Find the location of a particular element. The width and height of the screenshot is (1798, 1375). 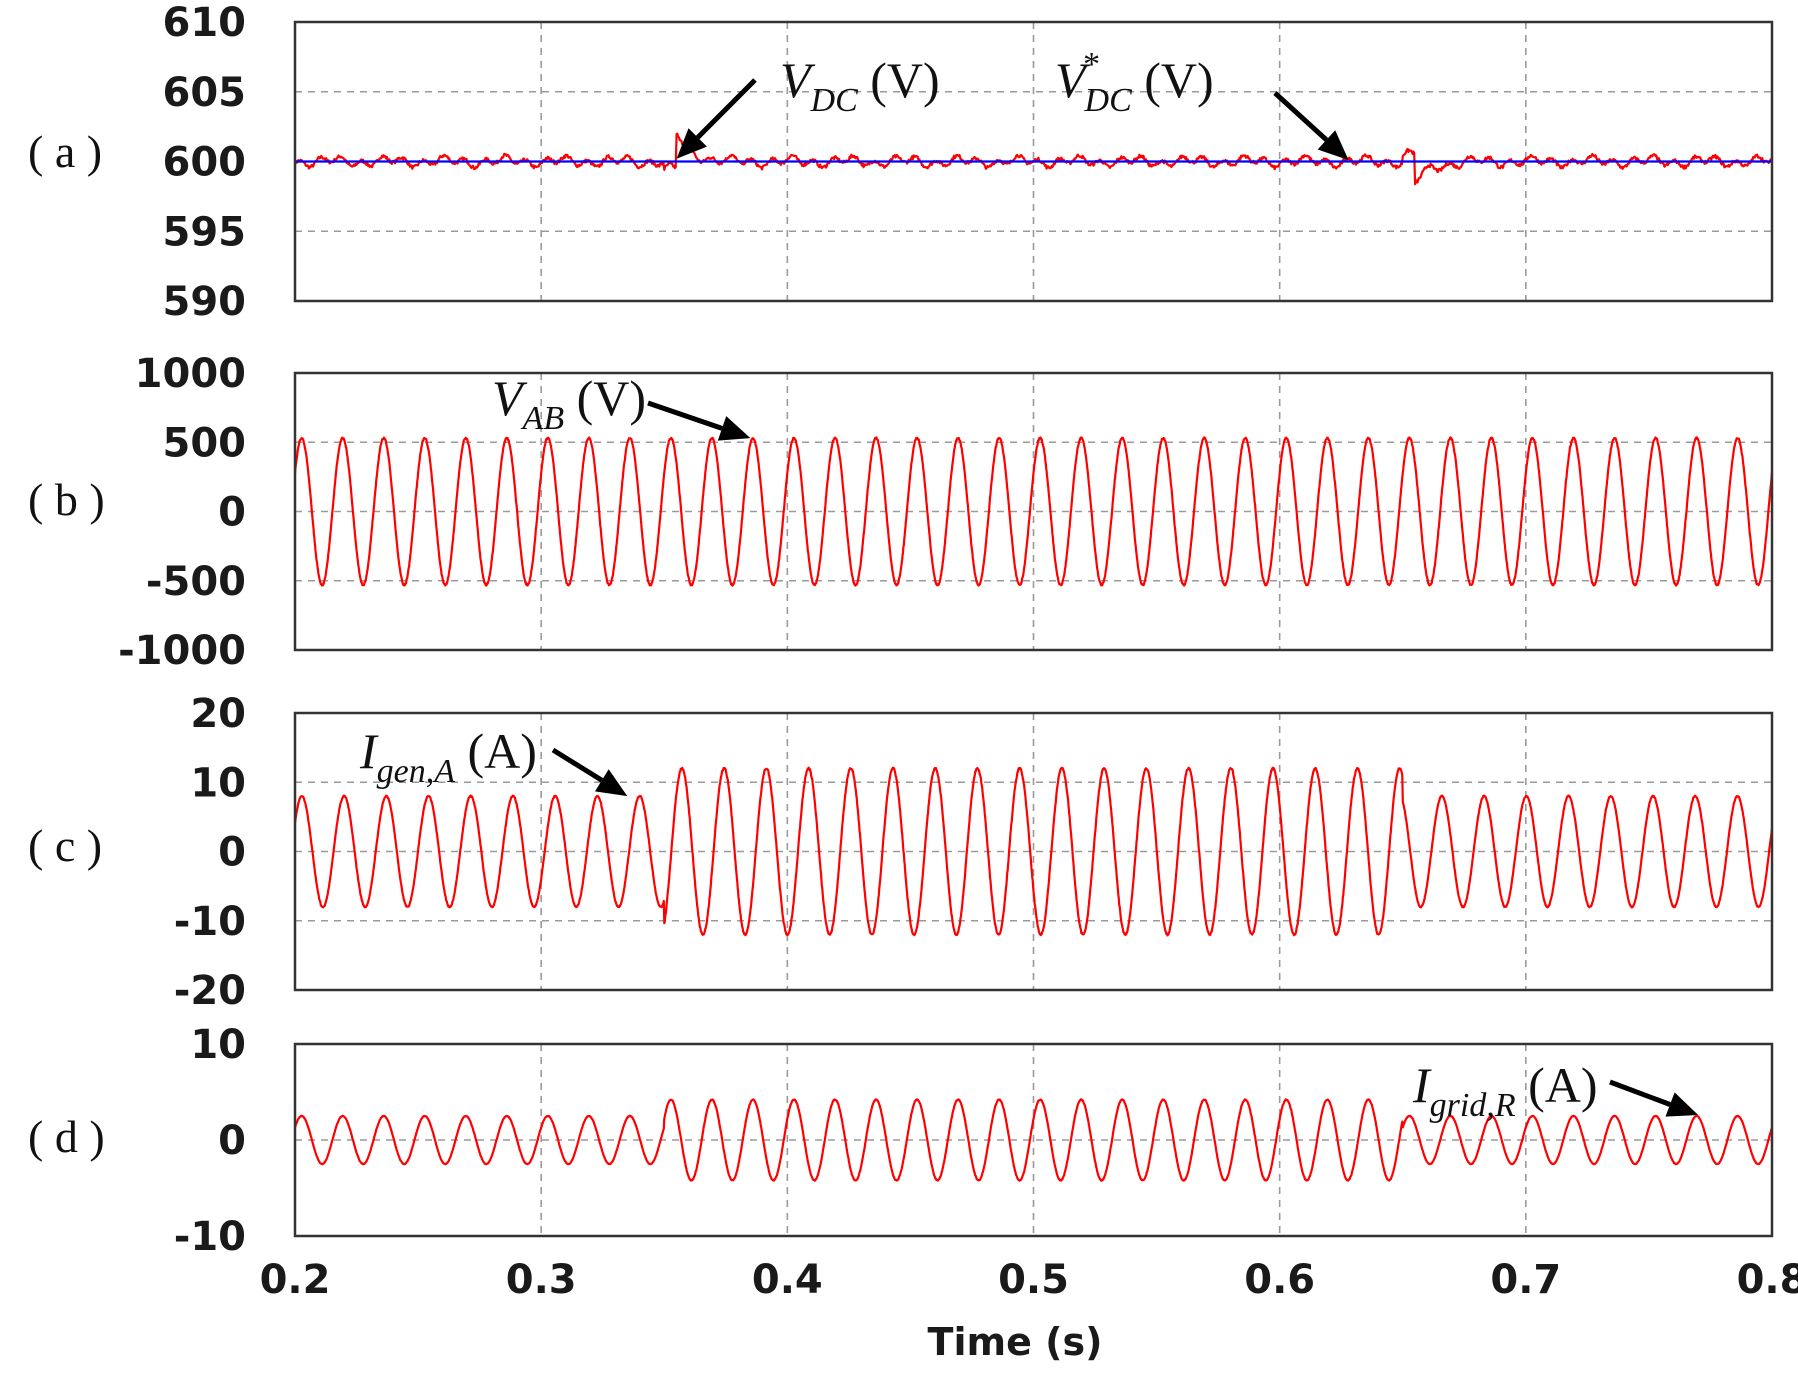

y-tick-label: 595 is located at coordinates (205, 232).